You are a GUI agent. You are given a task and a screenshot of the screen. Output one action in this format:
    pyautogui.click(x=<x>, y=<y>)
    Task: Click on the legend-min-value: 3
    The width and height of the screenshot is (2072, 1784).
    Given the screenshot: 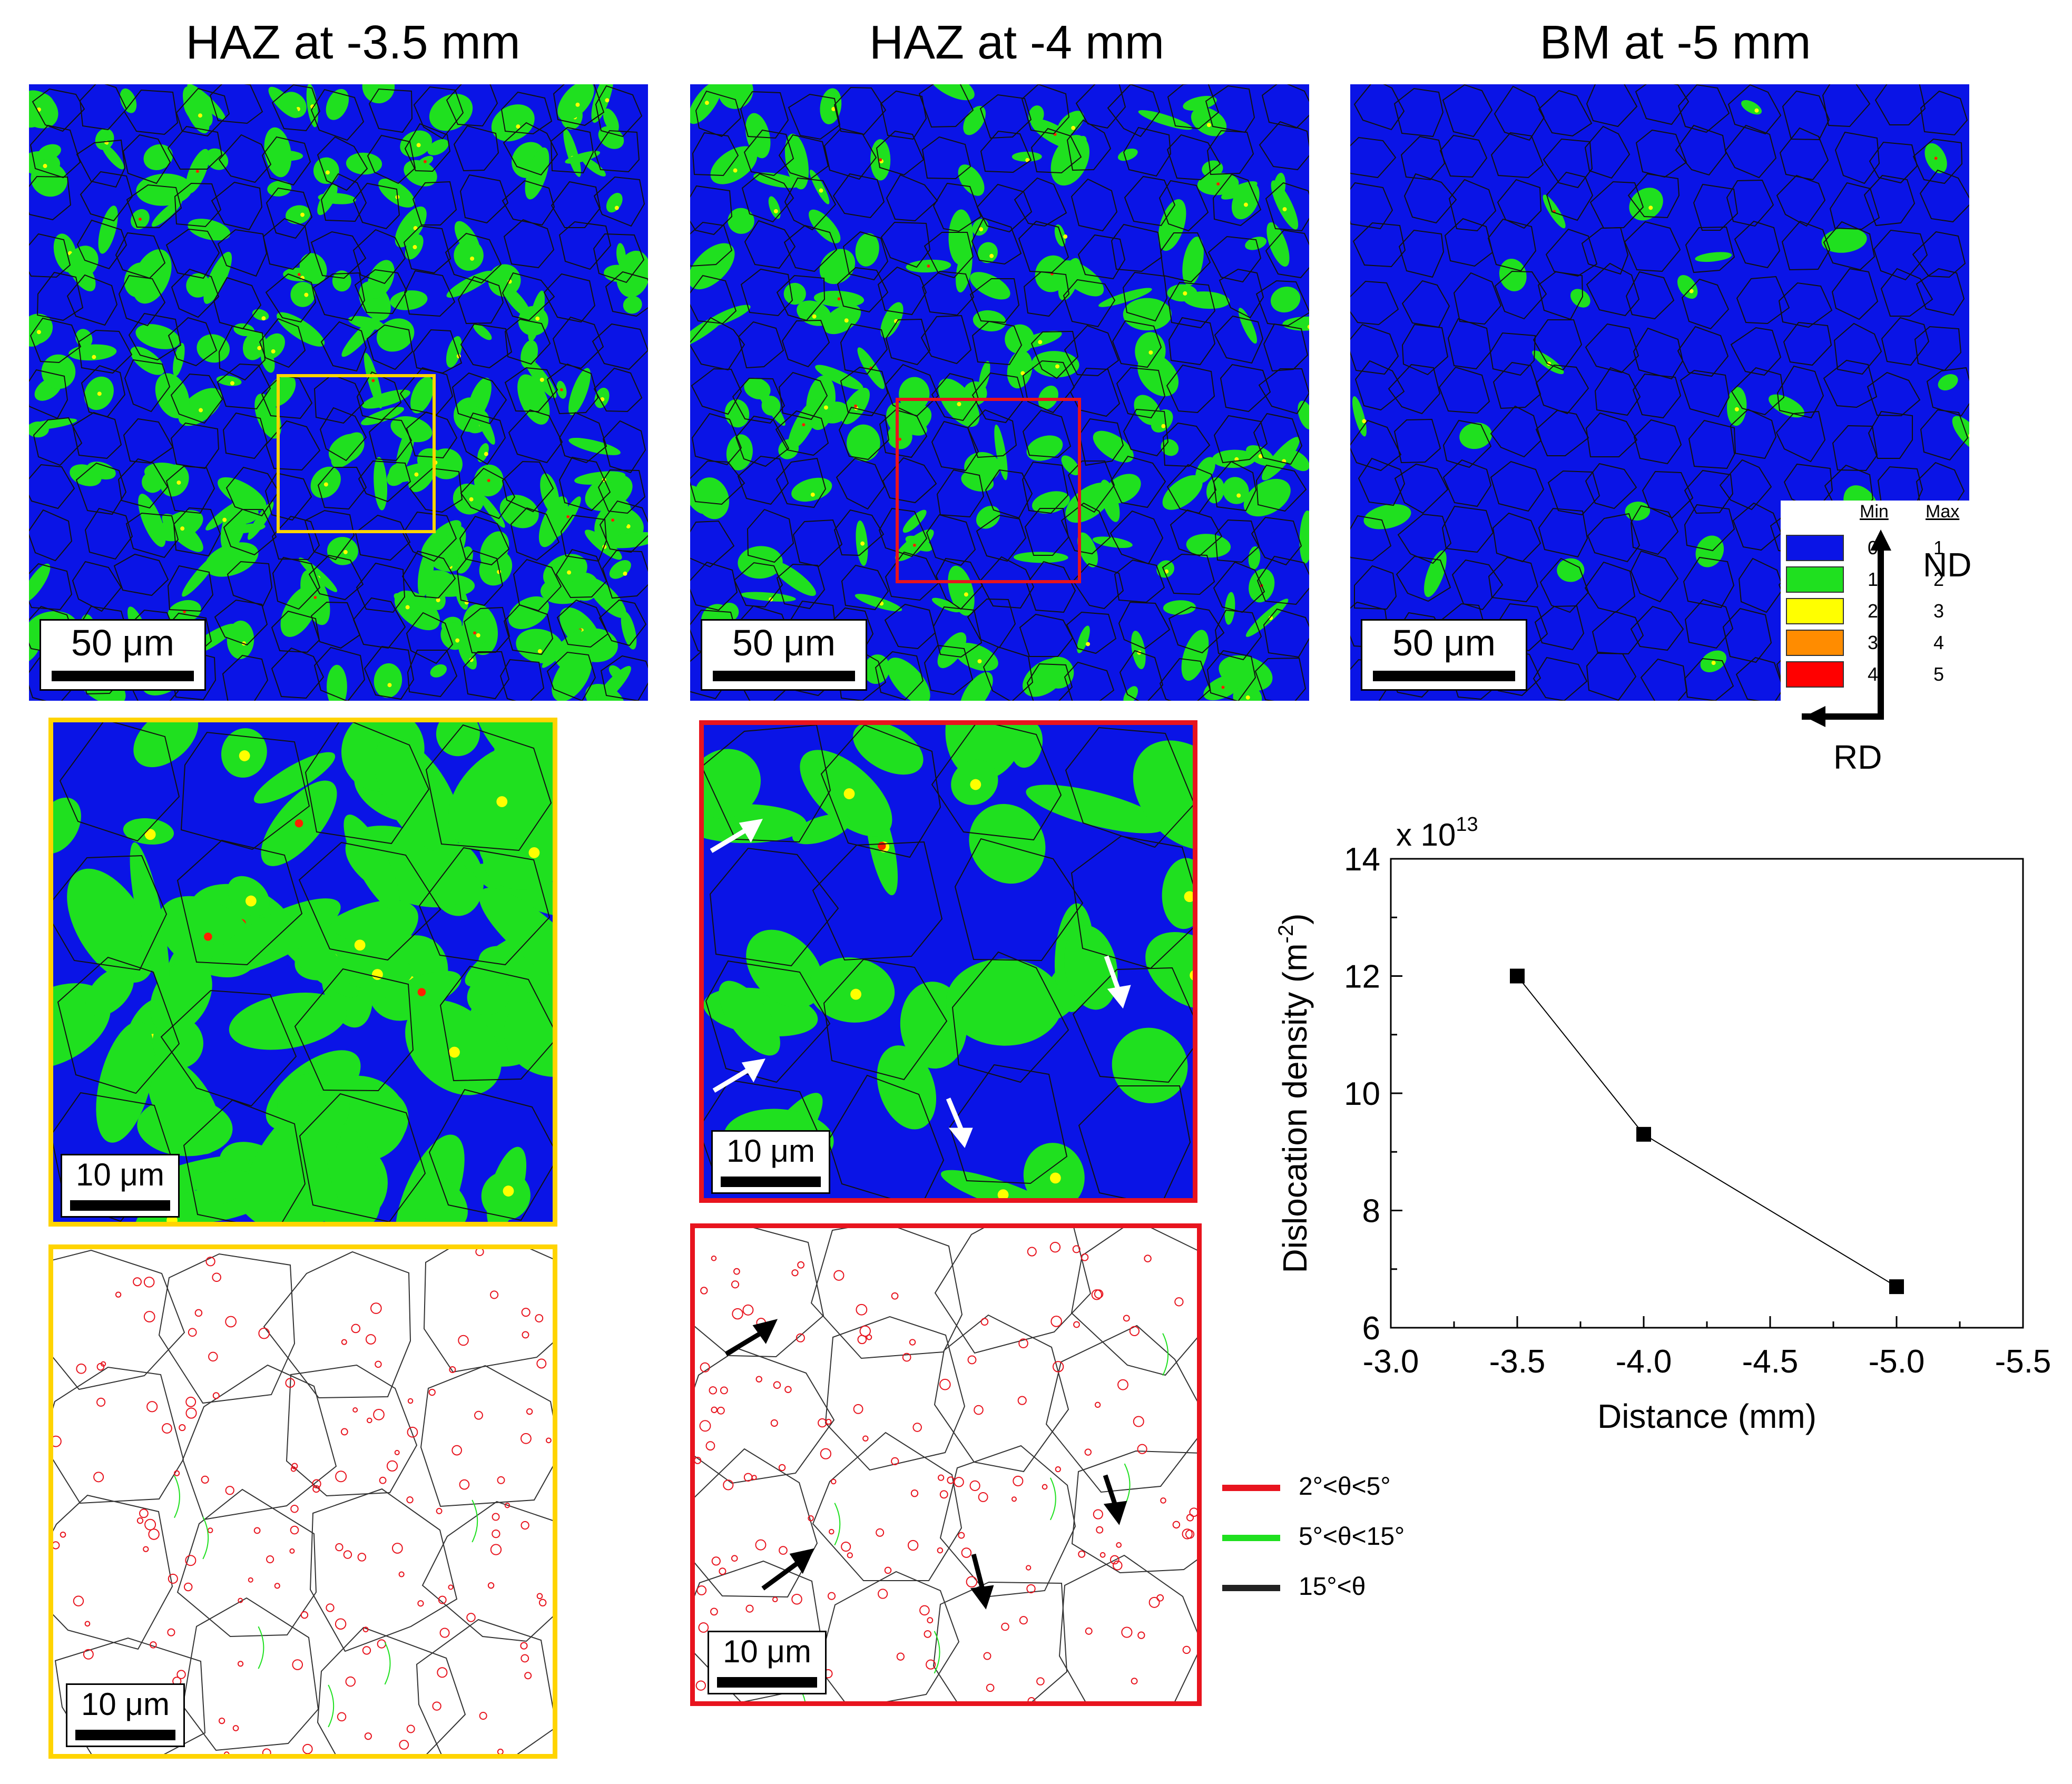 What is the action you would take?
    pyautogui.click(x=1874, y=642)
    